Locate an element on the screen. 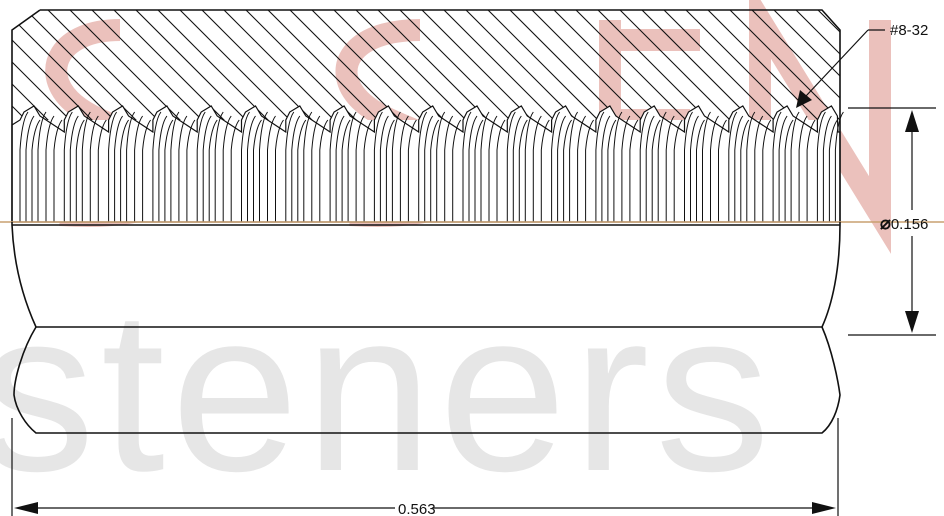 This screenshot has height=516, width=944. diameter-arrow-top is located at coordinates (912, 121).